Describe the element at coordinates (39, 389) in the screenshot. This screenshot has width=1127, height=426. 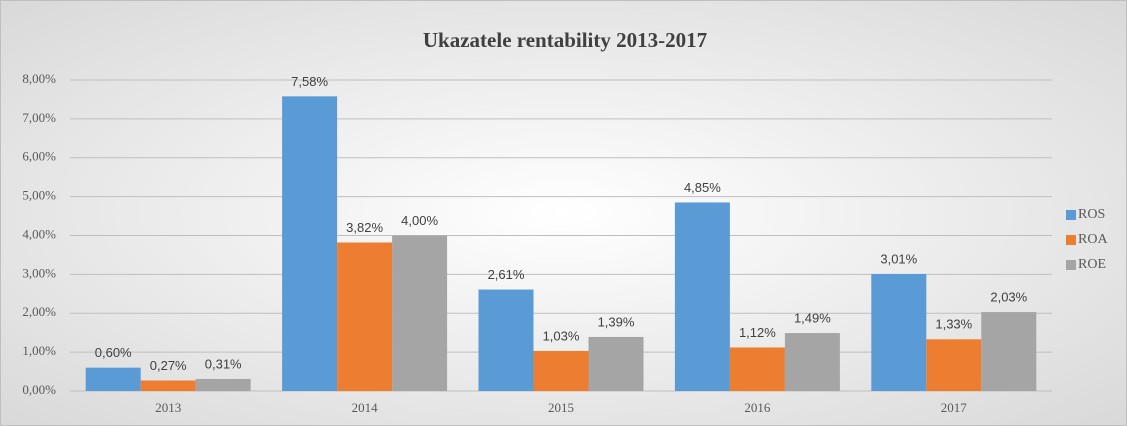
I see `y-tick-label: 0,00%` at that location.